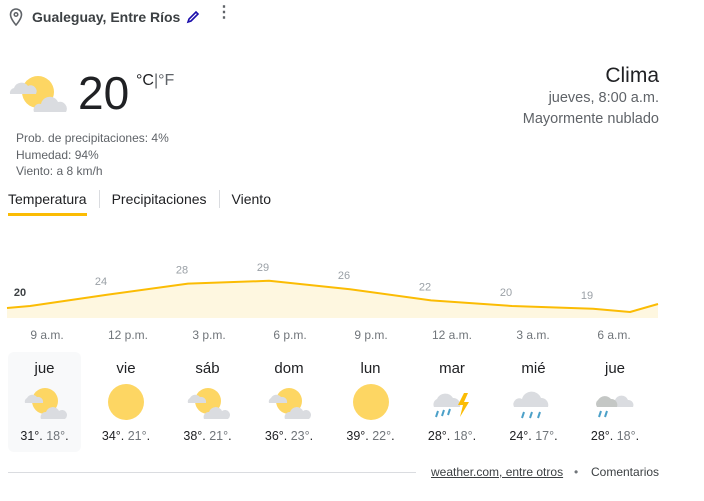  What do you see at coordinates (207, 368) in the screenshot?
I see `day-name: sáb` at bounding box center [207, 368].